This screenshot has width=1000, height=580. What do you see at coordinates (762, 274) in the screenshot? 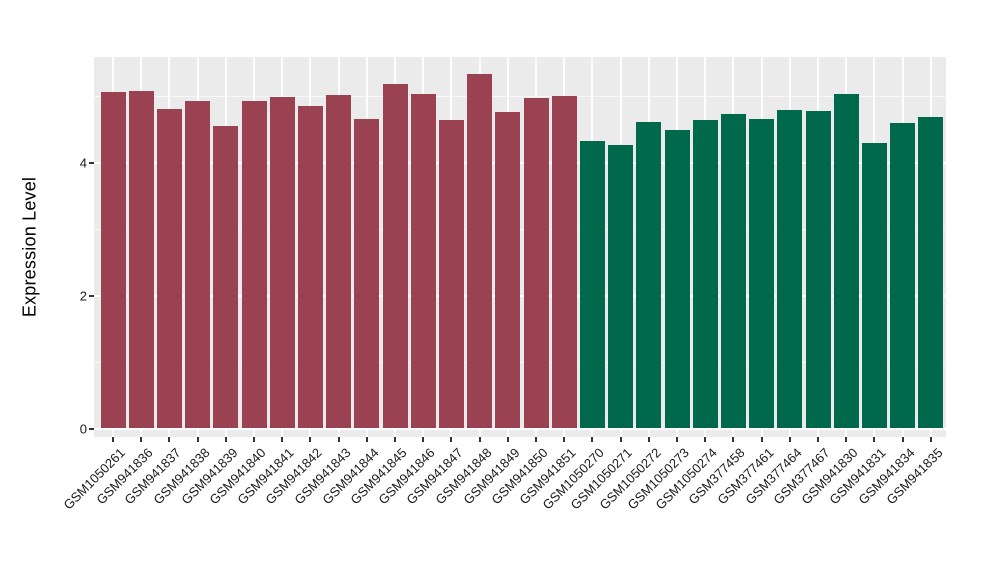
I see `bar-GSM377461` at bounding box center [762, 274].